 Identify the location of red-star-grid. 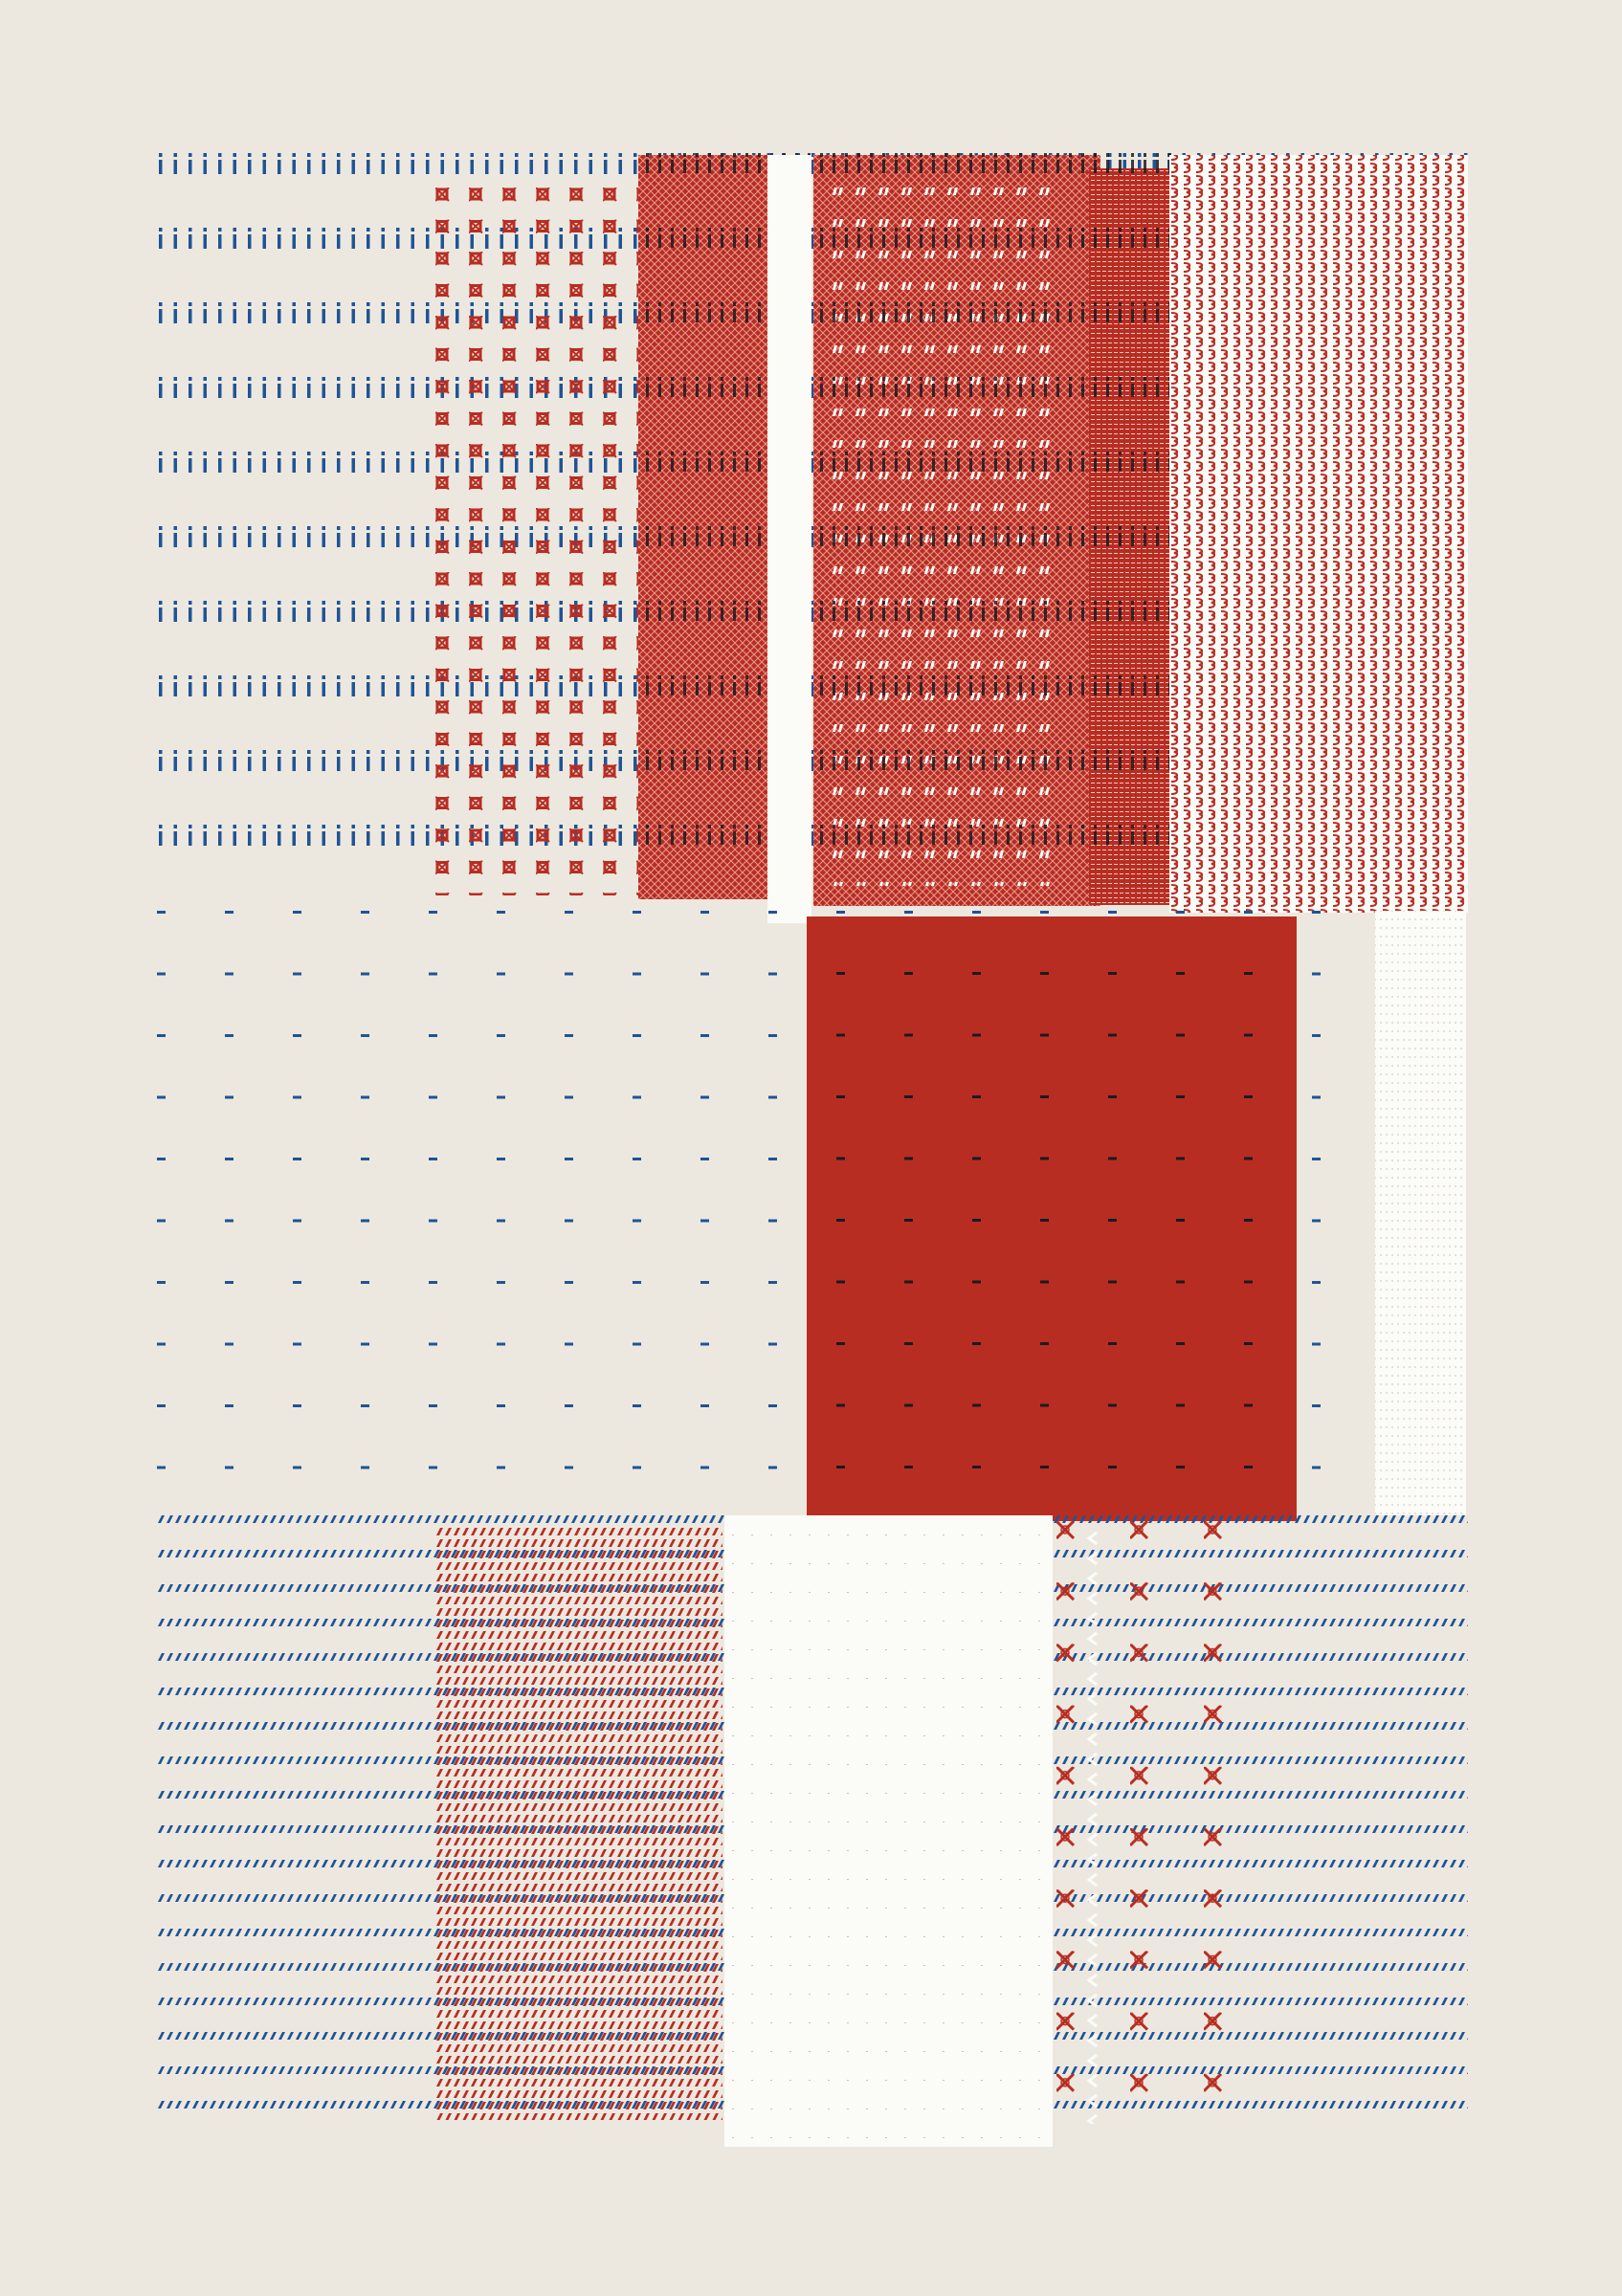
(540, 541).